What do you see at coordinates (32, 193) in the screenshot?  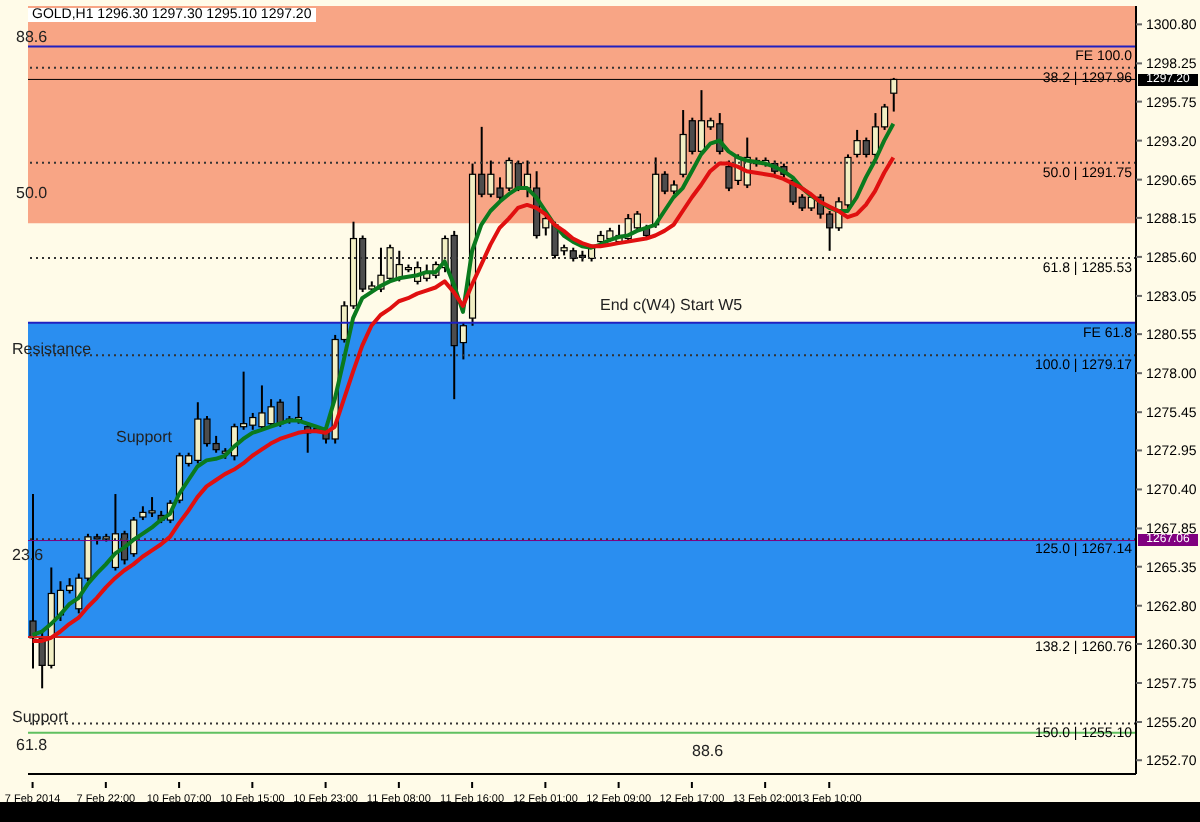 I see `annotation: 50.0` at bounding box center [32, 193].